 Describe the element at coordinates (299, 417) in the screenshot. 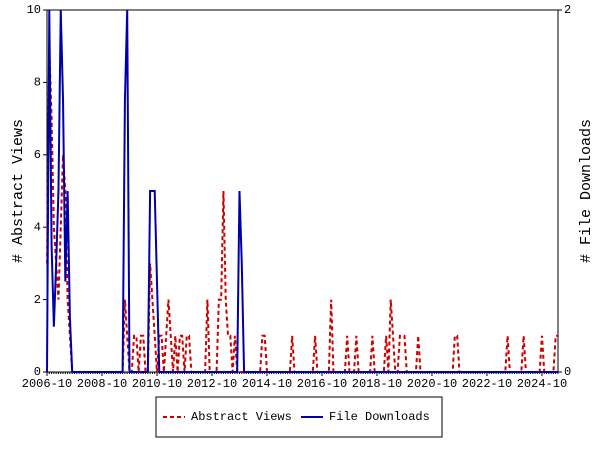

I see `legend-box` at that location.